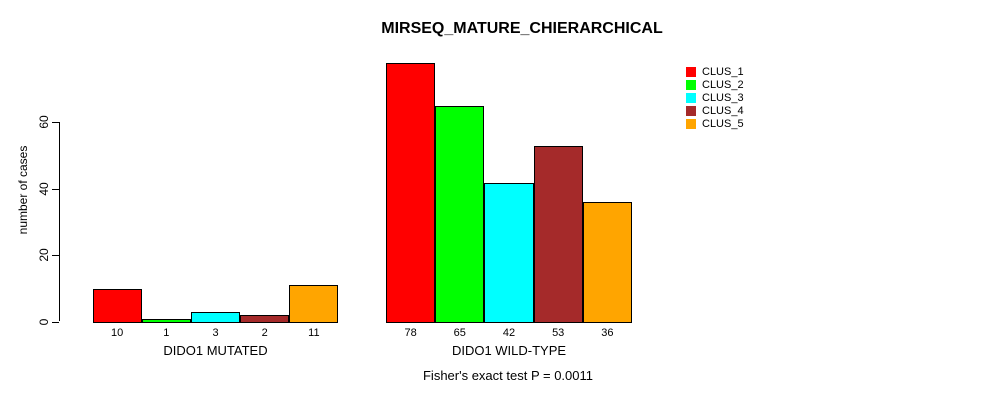  I want to click on bar-value-label: 1, so click(166, 333).